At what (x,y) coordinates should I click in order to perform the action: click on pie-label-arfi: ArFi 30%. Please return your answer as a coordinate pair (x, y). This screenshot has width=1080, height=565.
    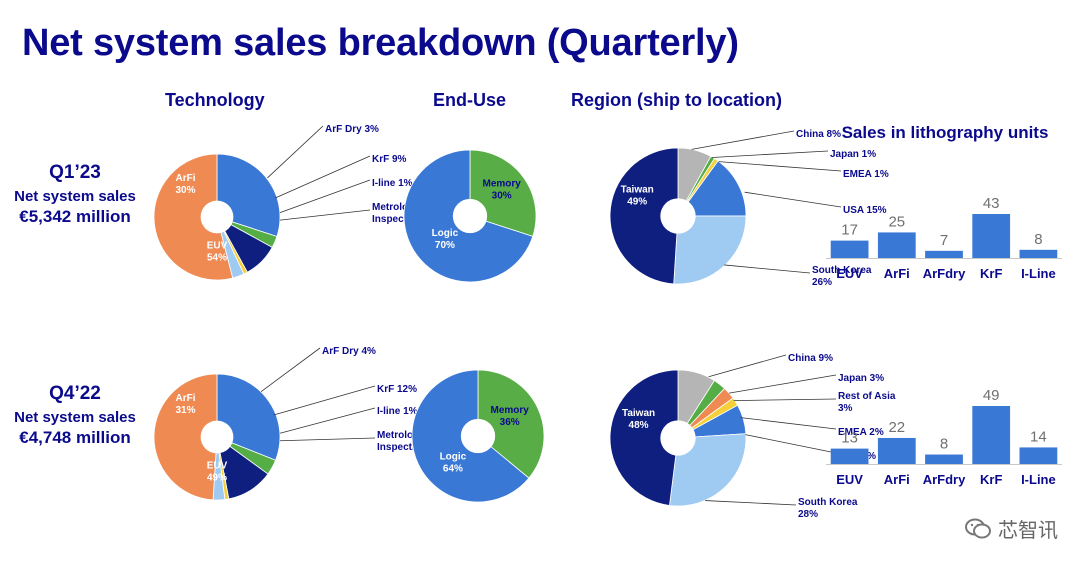
    Looking at the image, I should click on (185, 184).